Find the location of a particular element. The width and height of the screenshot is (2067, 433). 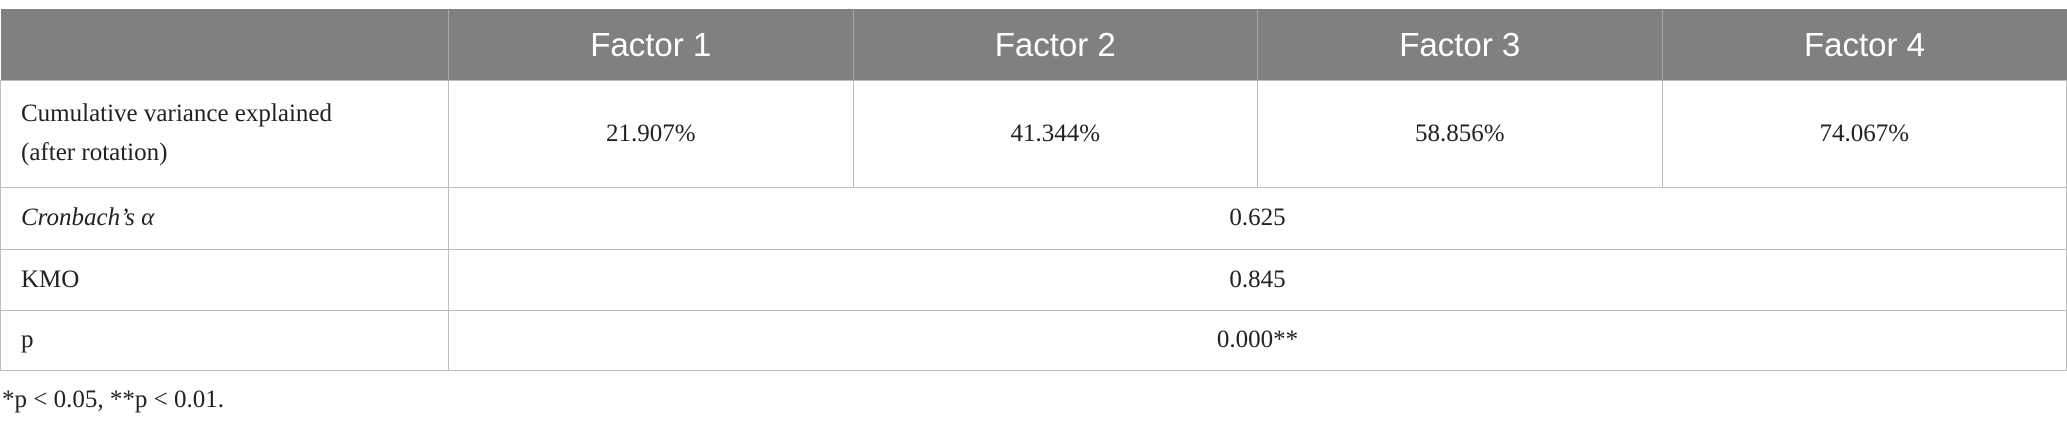

column-header: Factor 1 is located at coordinates (650, 45).